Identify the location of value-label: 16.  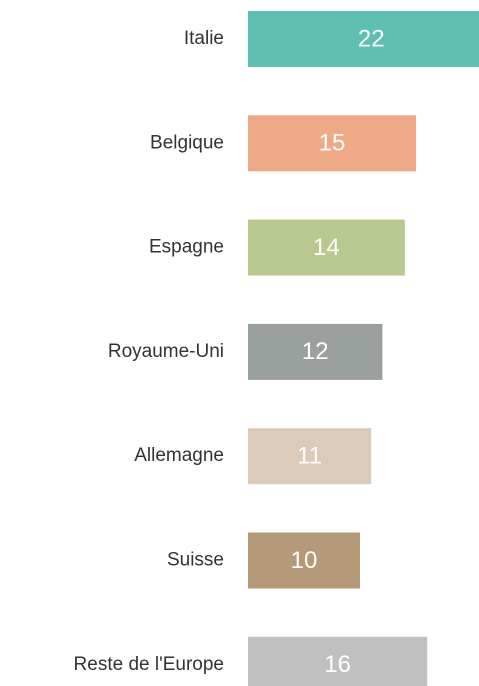
(337, 664).